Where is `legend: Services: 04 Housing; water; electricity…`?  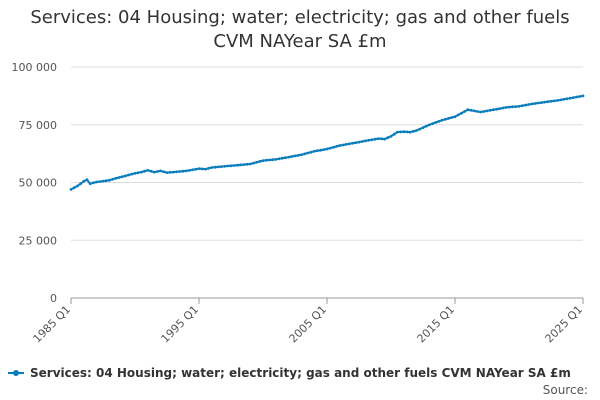
legend: Services: 04 Housing; water; electricity… is located at coordinates (303, 373).